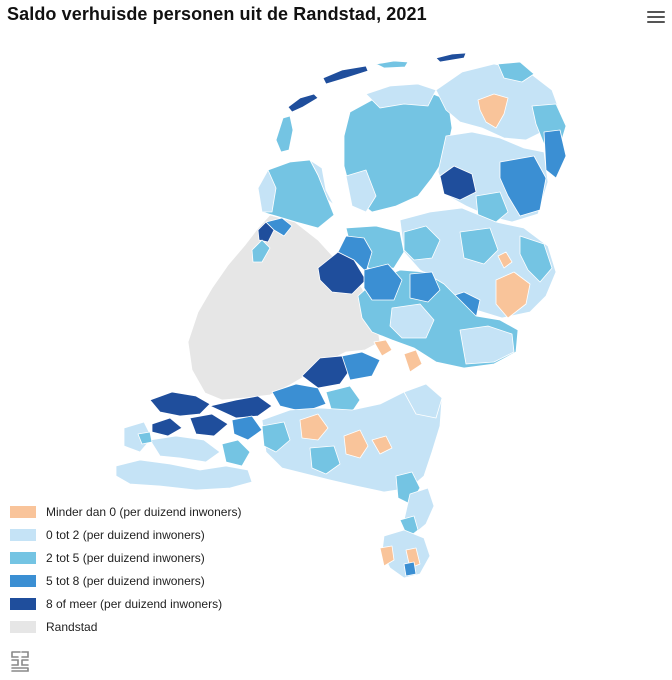  I want to click on region-goeree, so click(180, 404).